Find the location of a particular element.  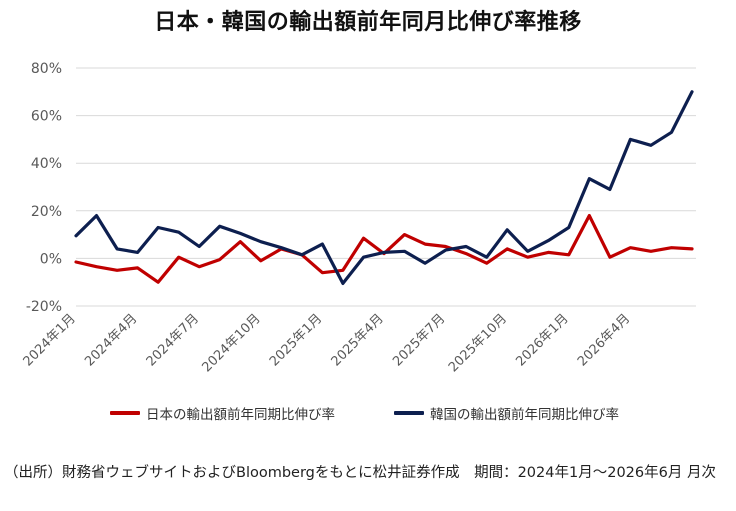

series-line-japan is located at coordinates (384, 249).